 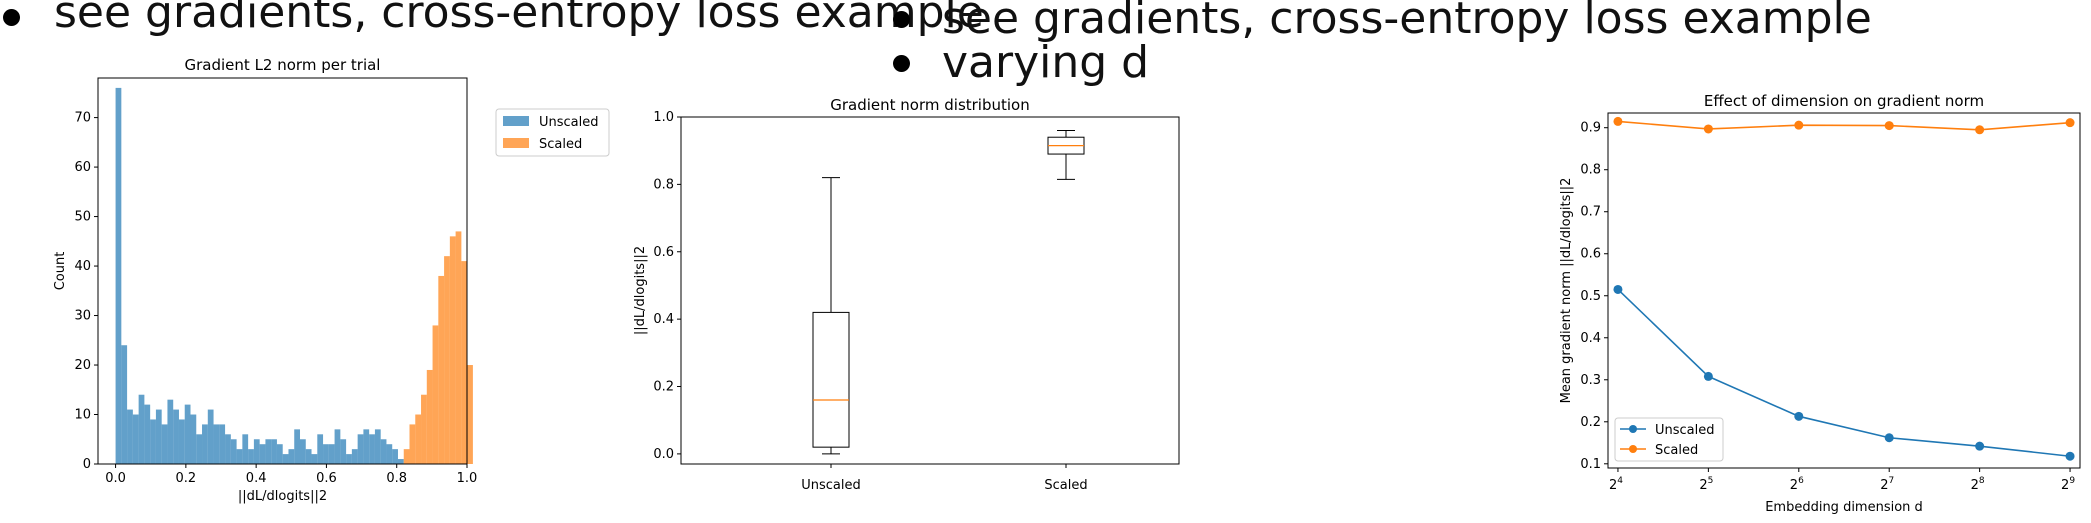 What do you see at coordinates (1887, 484) in the screenshot?
I see `x-tick-label: 27` at bounding box center [1887, 484].